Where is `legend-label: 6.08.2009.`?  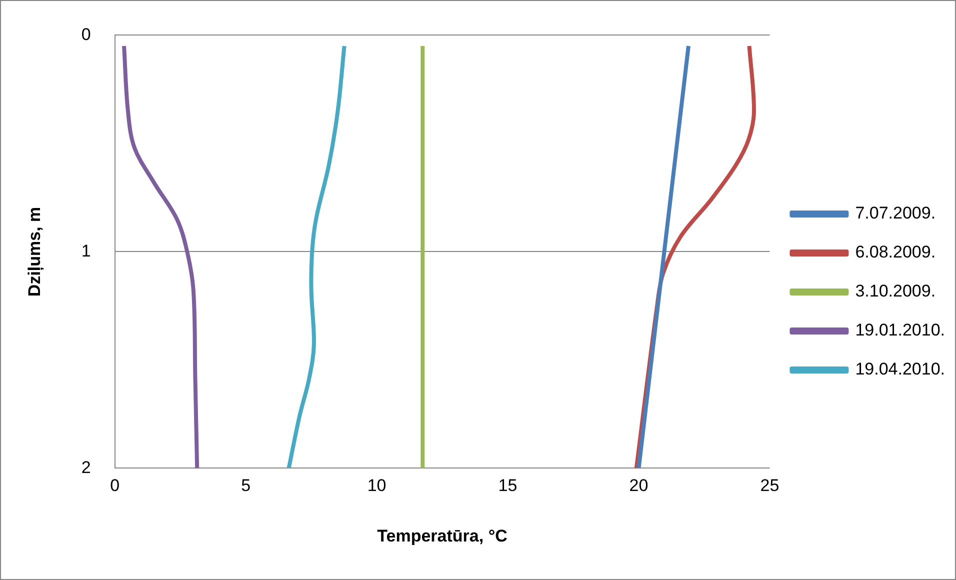
legend-label: 6.08.2009. is located at coordinates (895, 252).